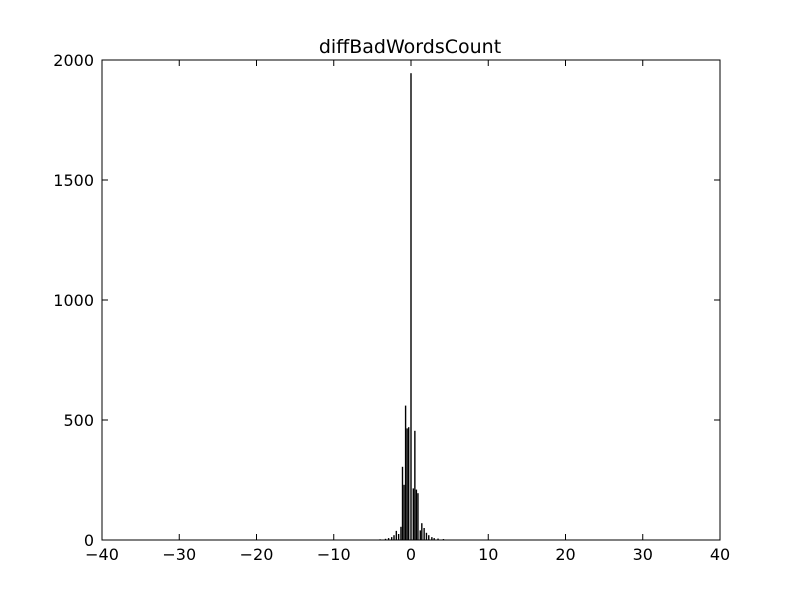 Image resolution: width=800 pixels, height=600 pixels. I want to click on x-tick-label: 40, so click(720, 554).